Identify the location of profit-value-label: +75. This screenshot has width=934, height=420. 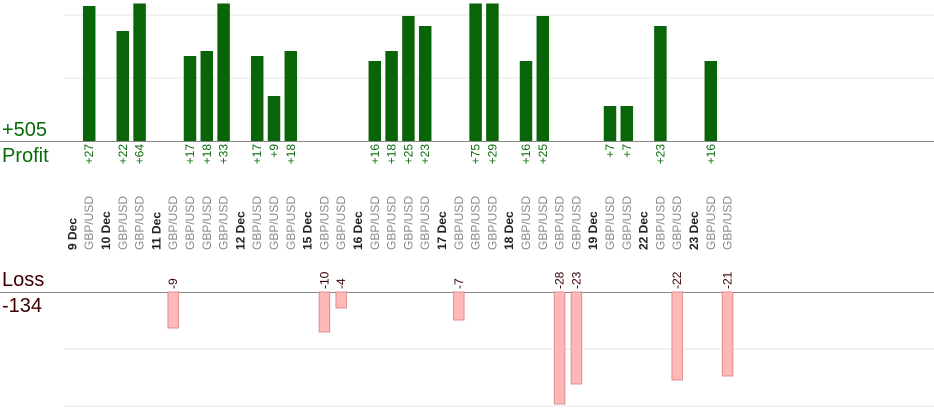
(476, 154).